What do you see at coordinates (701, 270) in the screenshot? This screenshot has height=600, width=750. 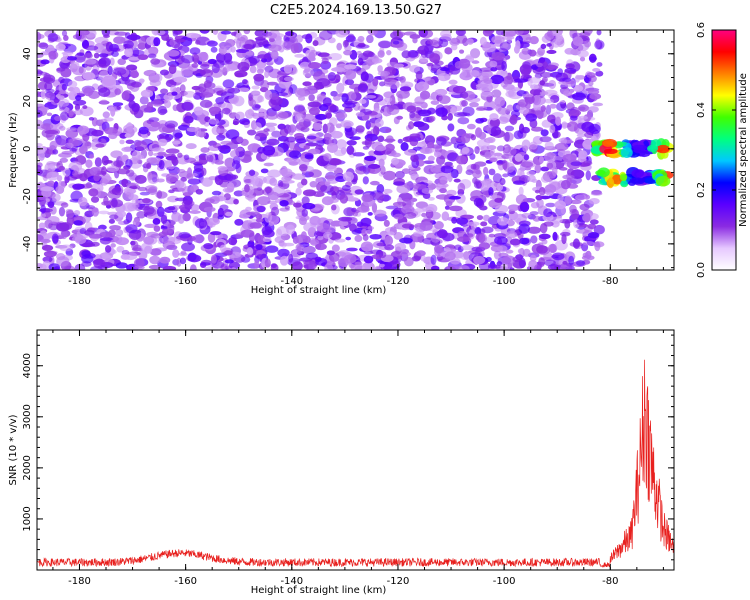 I see `colorbar-tick-label: 0.0` at bounding box center [701, 270].